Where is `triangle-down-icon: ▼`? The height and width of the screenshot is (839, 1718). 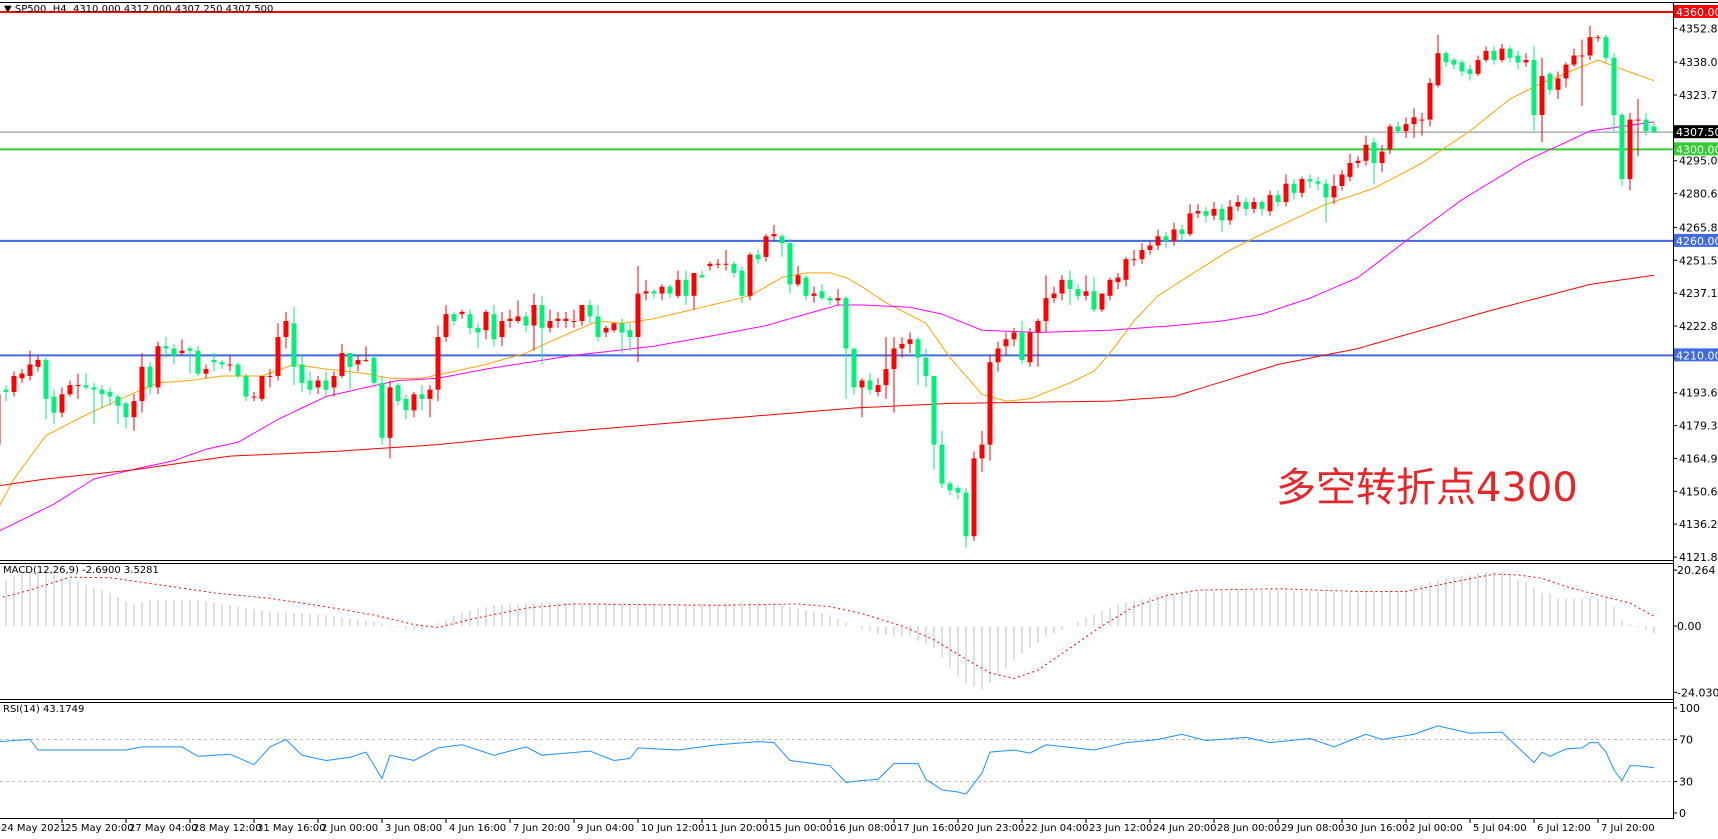
triangle-down-icon: ▼ is located at coordinates (9, 9).